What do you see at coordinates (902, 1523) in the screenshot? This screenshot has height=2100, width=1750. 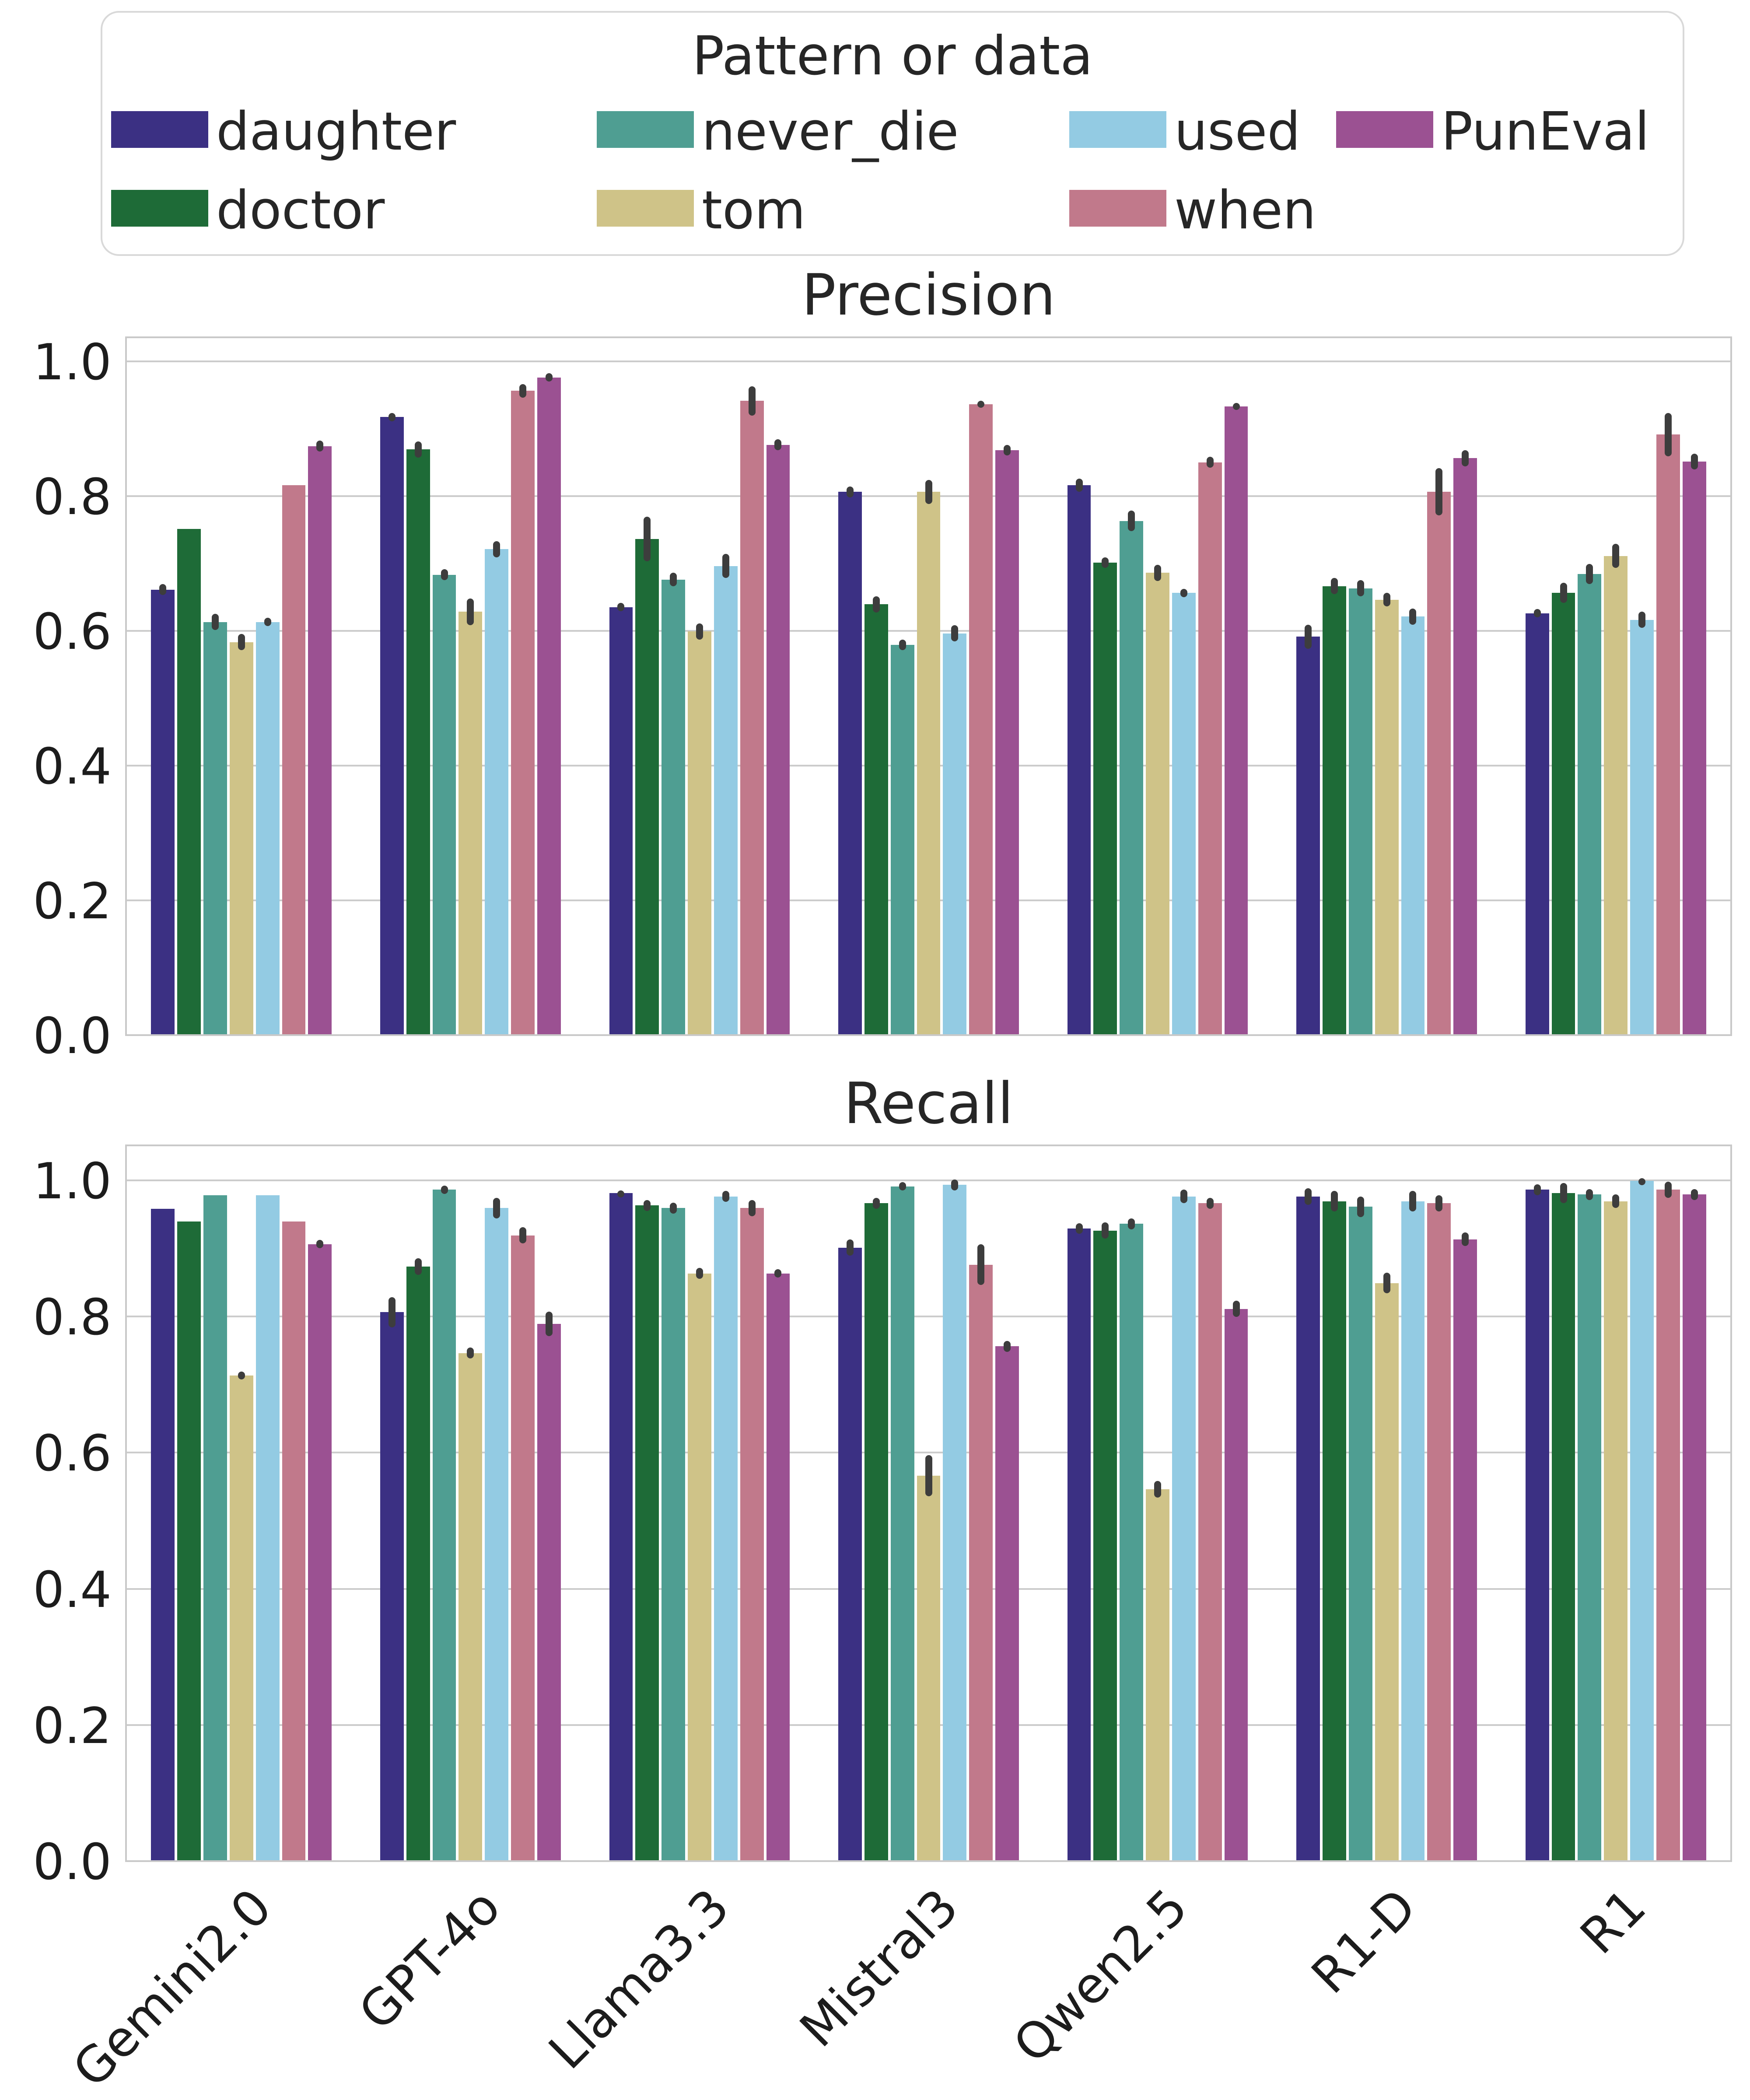 I see `recall-bar-Mistral3-never_die` at bounding box center [902, 1523].